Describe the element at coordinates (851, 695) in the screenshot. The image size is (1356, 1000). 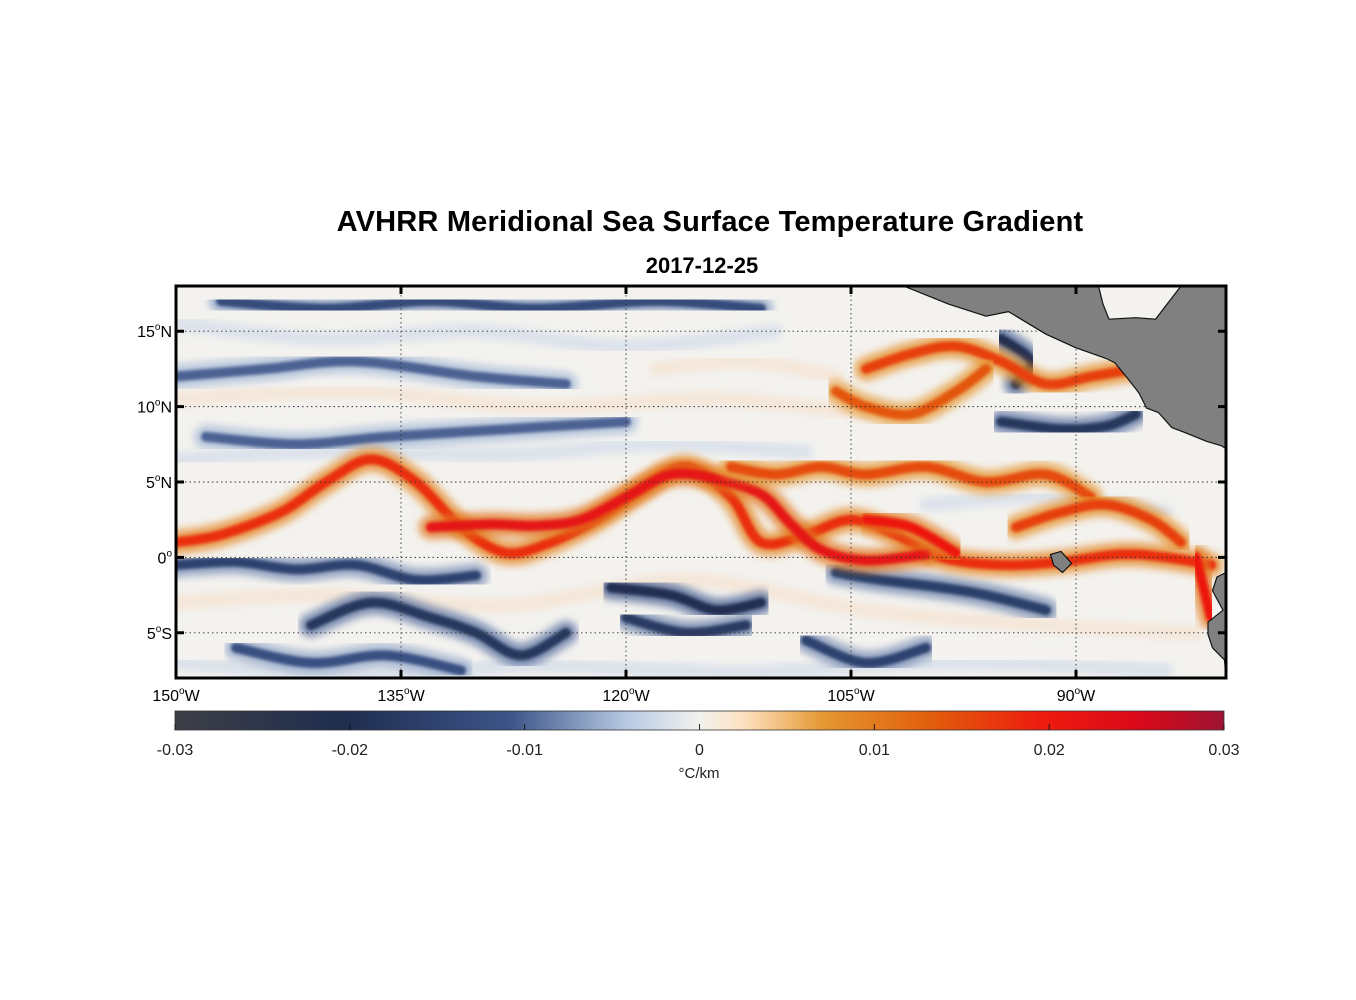
I see `x-tick-label: 105oW` at that location.